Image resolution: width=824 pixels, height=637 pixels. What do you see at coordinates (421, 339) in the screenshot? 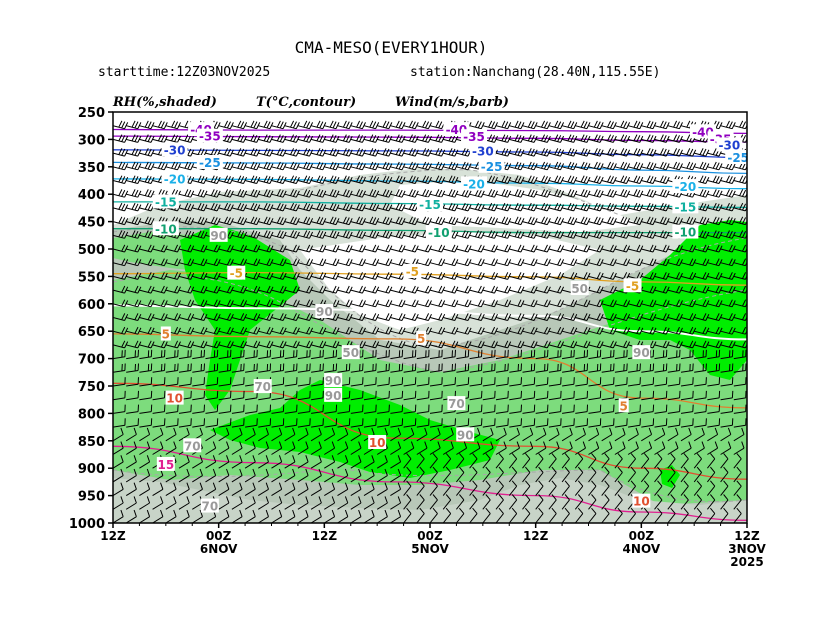
I see `temp-contour-label: 5` at bounding box center [421, 339].